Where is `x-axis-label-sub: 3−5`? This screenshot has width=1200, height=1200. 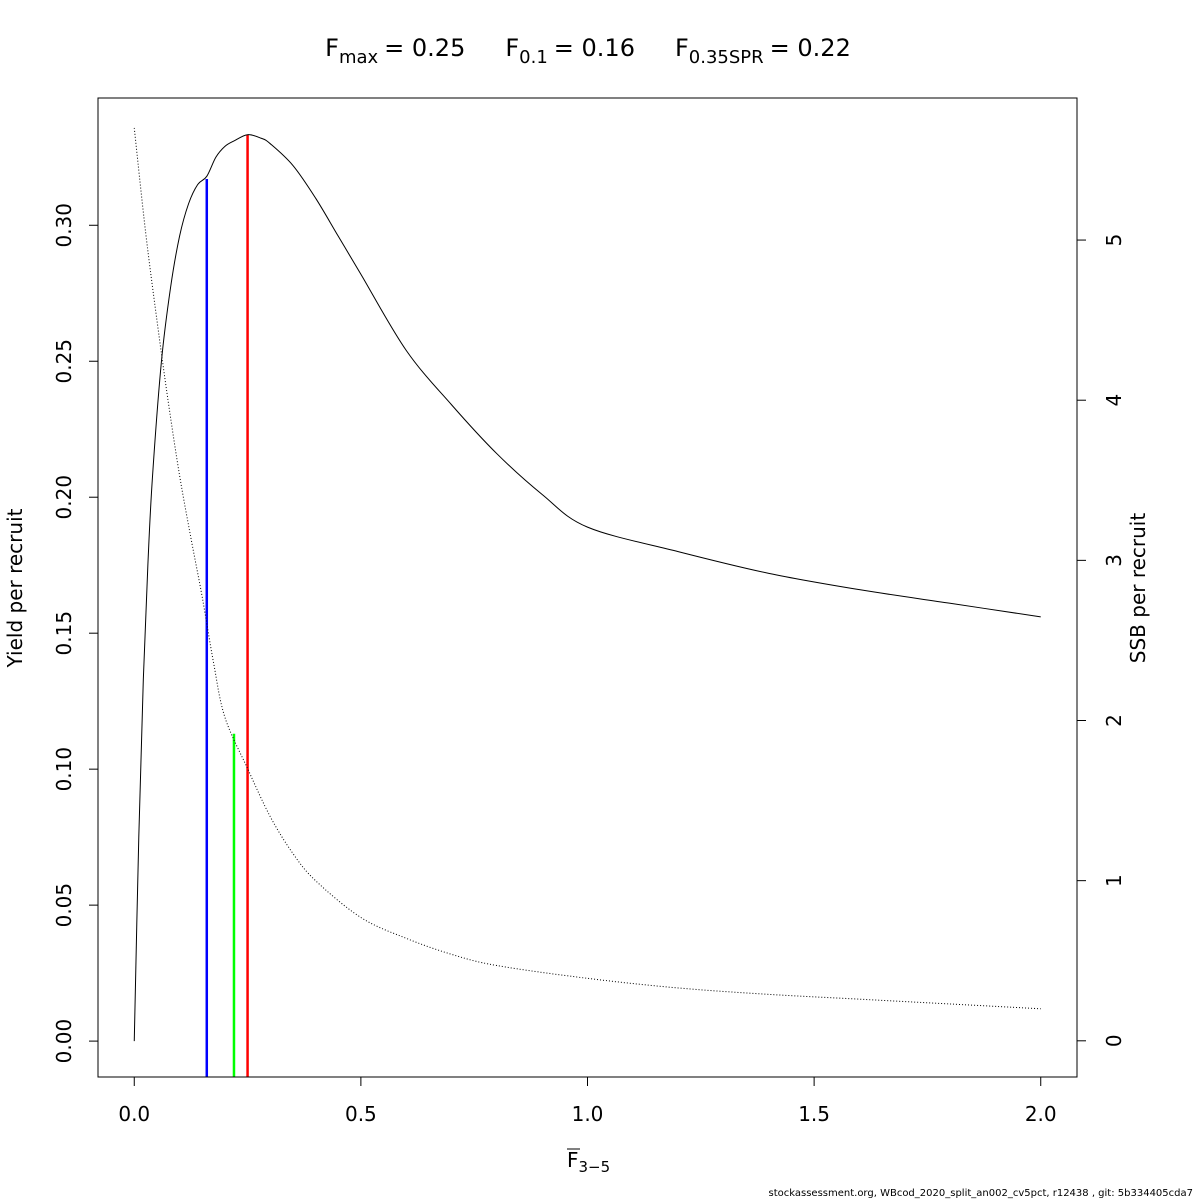 x-axis-label-sub: 3−5 is located at coordinates (595, 1167).